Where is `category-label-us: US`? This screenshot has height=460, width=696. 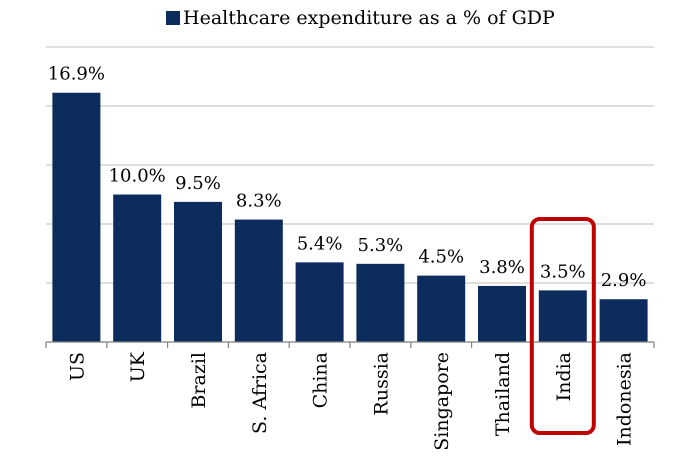
category-label-us: US is located at coordinates (77, 366).